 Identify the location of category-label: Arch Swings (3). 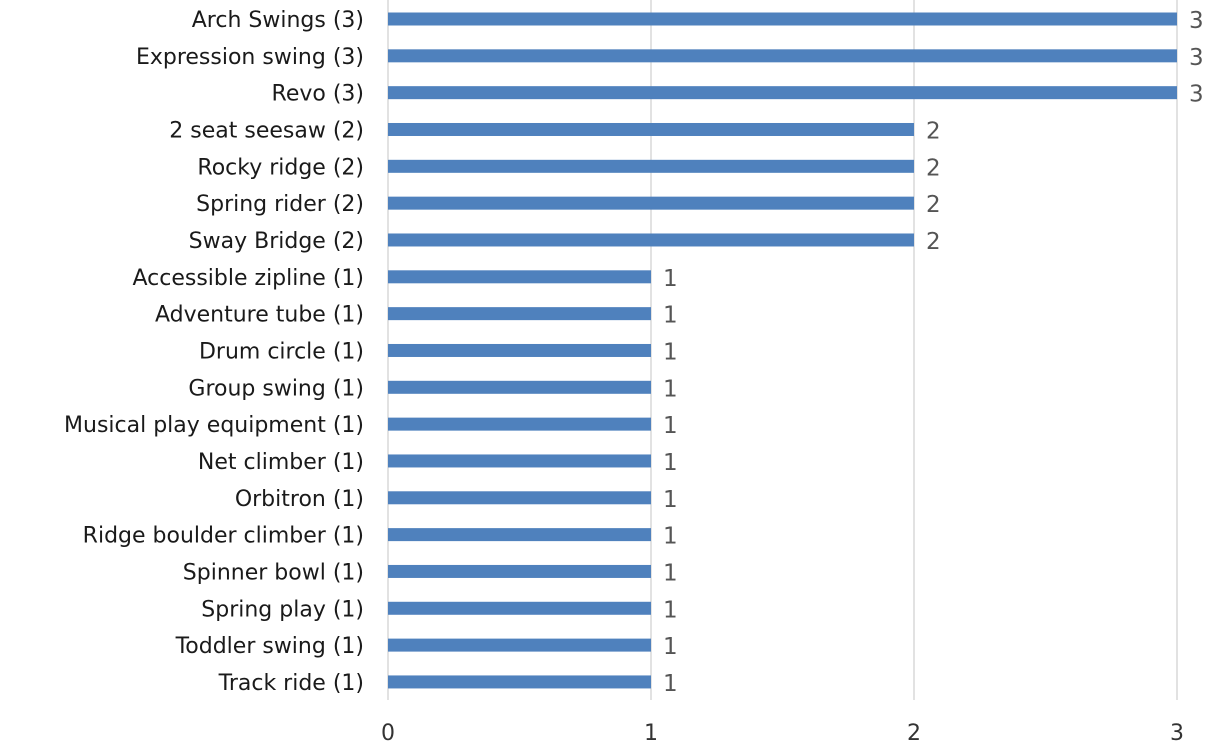
(278, 20).